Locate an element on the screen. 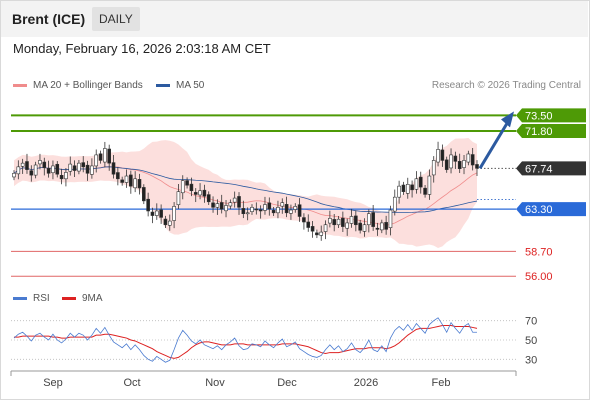 This screenshot has width=590, height=400. legend-9ma: 9MA is located at coordinates (82, 298).